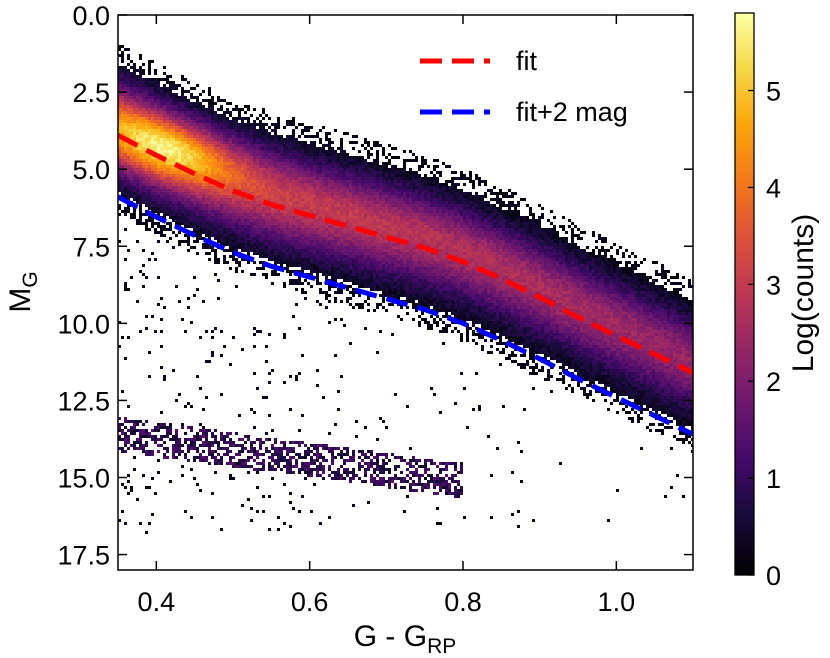 The image size is (830, 658). I want to click on density-cell-2026, so click(221, 124).